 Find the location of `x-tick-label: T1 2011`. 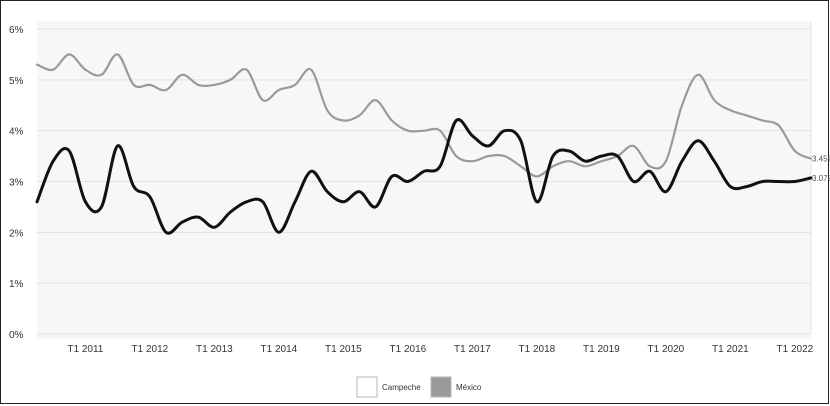

x-tick-label: T1 2011 is located at coordinates (85, 349).